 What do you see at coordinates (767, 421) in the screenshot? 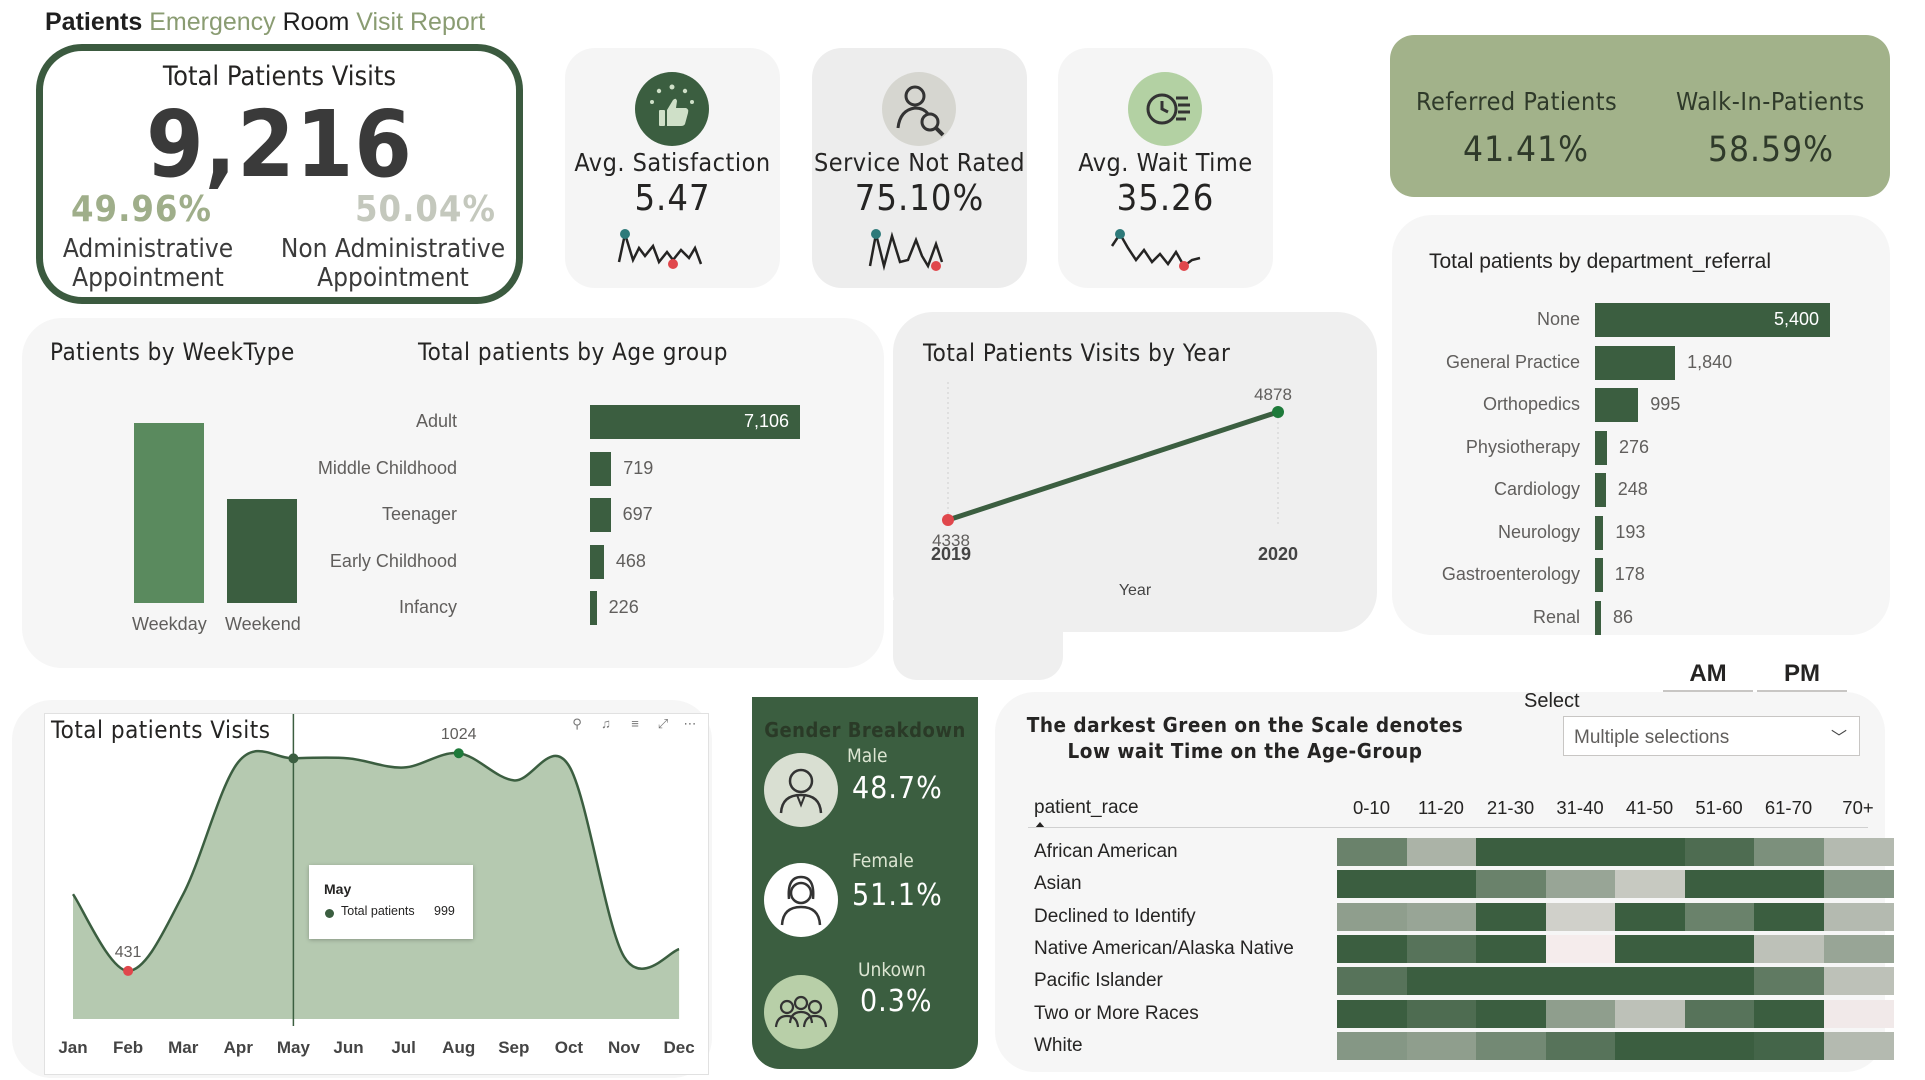
I see `age-value-label: 7,106` at bounding box center [767, 421].